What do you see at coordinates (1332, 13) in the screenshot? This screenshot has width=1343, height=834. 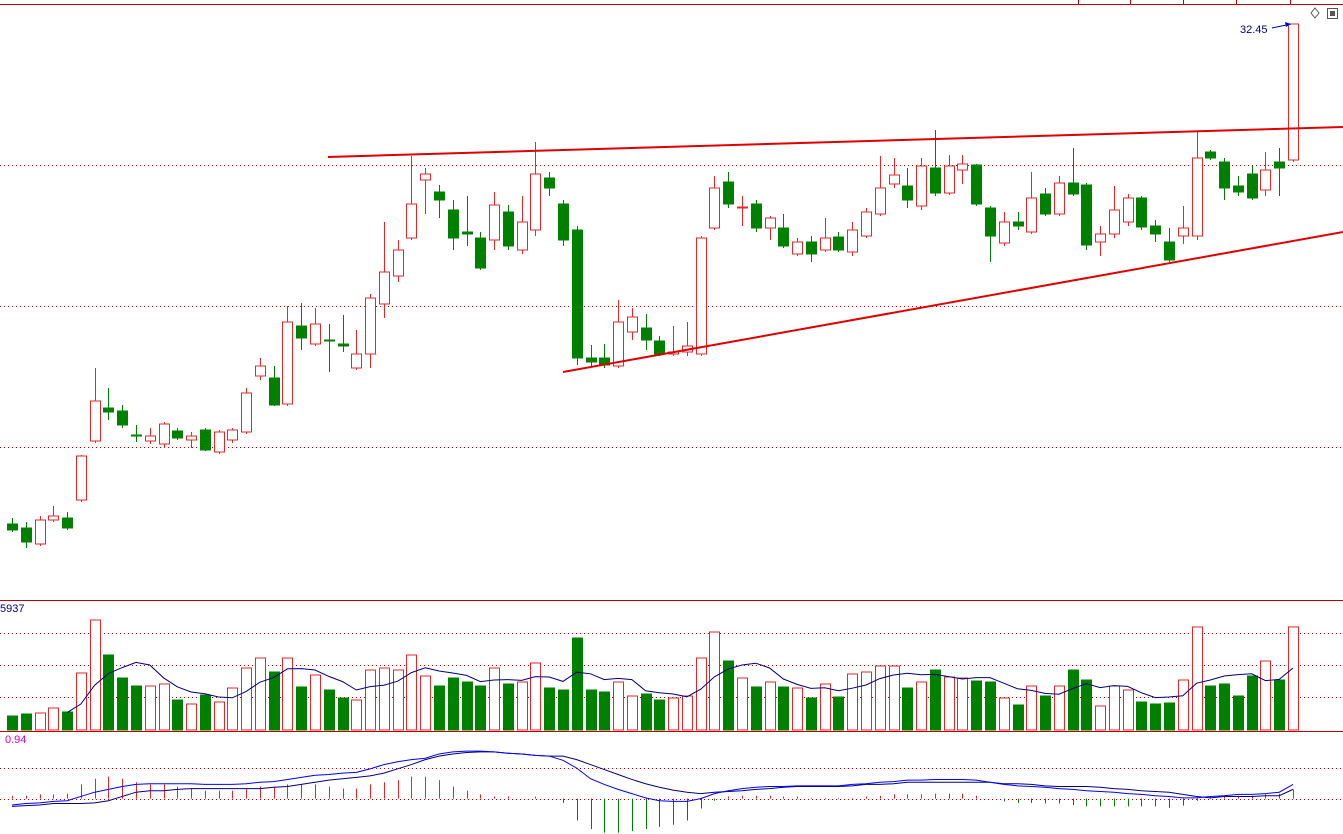 I see `panel-button` at bounding box center [1332, 13].